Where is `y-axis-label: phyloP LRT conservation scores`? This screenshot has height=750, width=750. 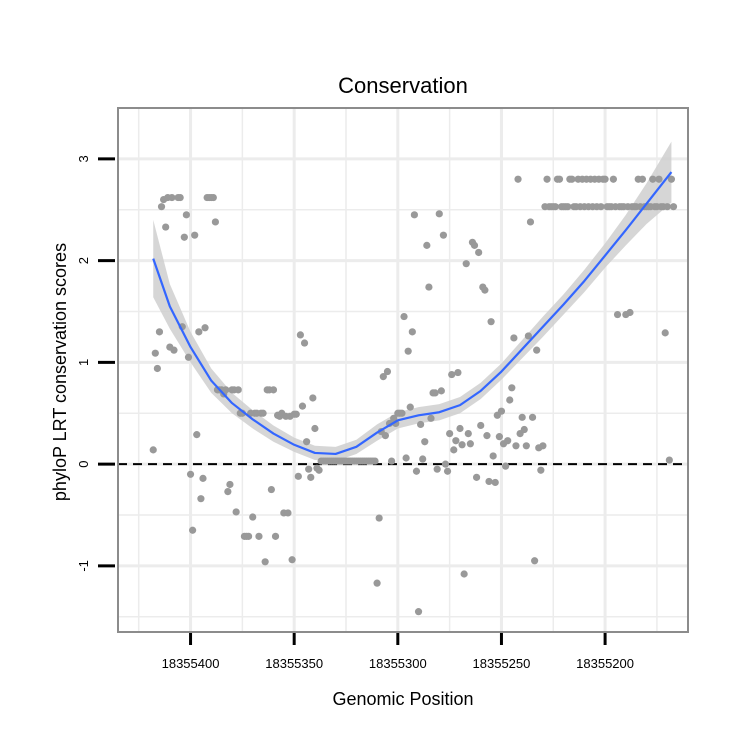
y-axis-label: phyloP LRT conservation scores is located at coordinates (60, 372).